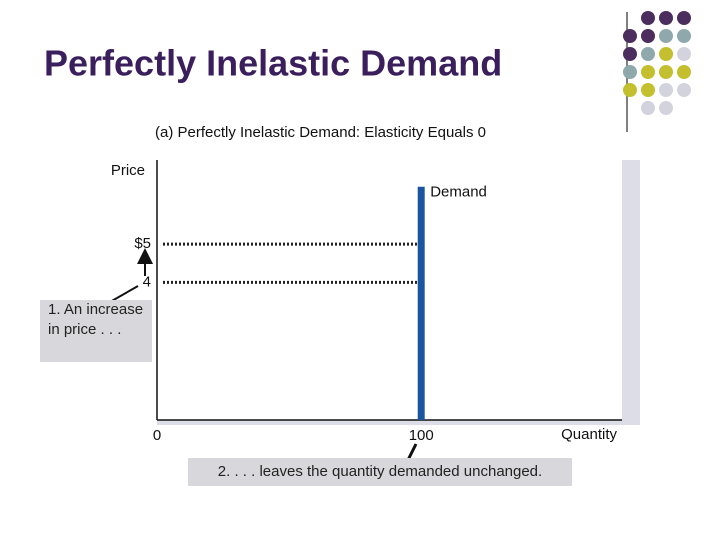  Describe the element at coordinates (157, 435) in the screenshot. I see `x-tick-label: 0` at that location.